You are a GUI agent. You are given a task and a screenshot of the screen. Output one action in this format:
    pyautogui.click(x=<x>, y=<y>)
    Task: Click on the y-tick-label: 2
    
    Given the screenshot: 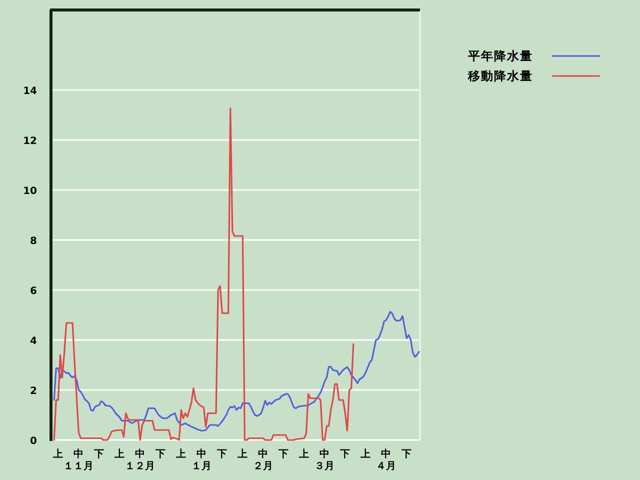 What is the action you would take?
    pyautogui.click(x=33, y=391)
    